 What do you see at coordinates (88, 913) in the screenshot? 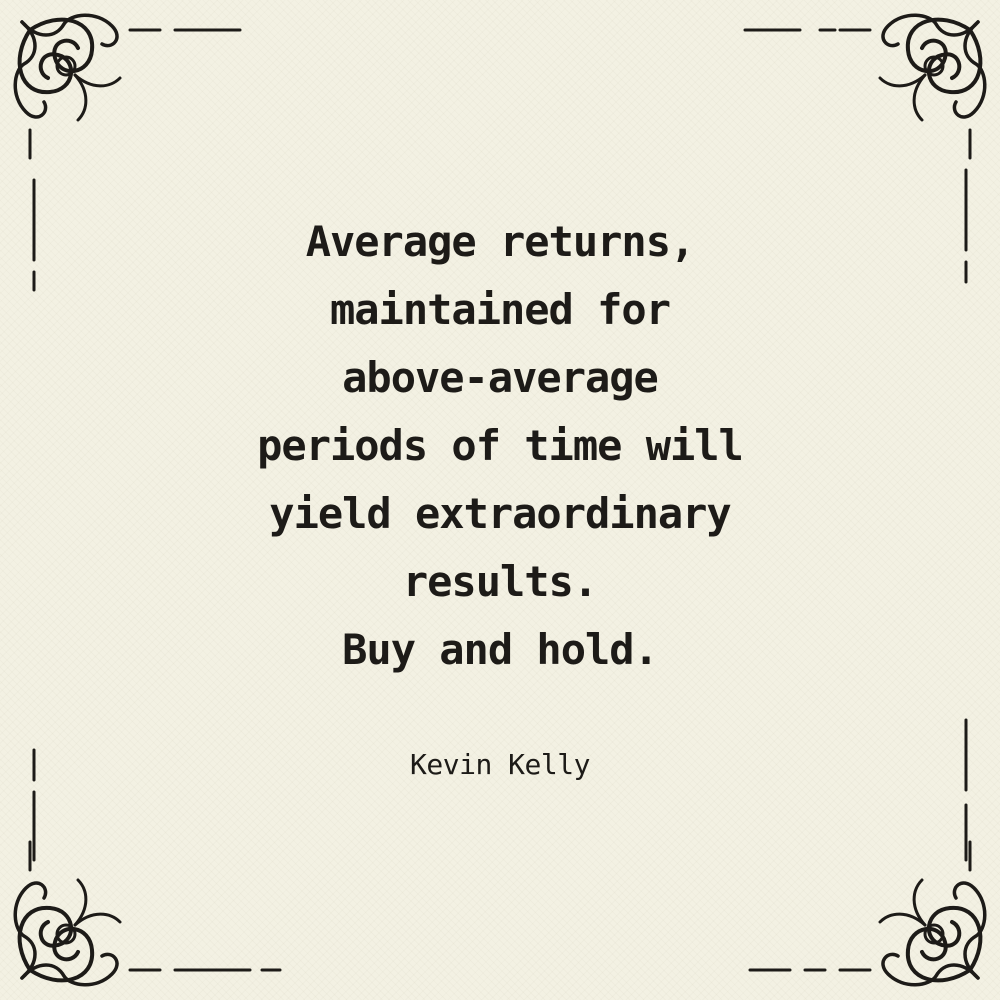
I see `flourish-corner-icon-bottom-left` at bounding box center [88, 913].